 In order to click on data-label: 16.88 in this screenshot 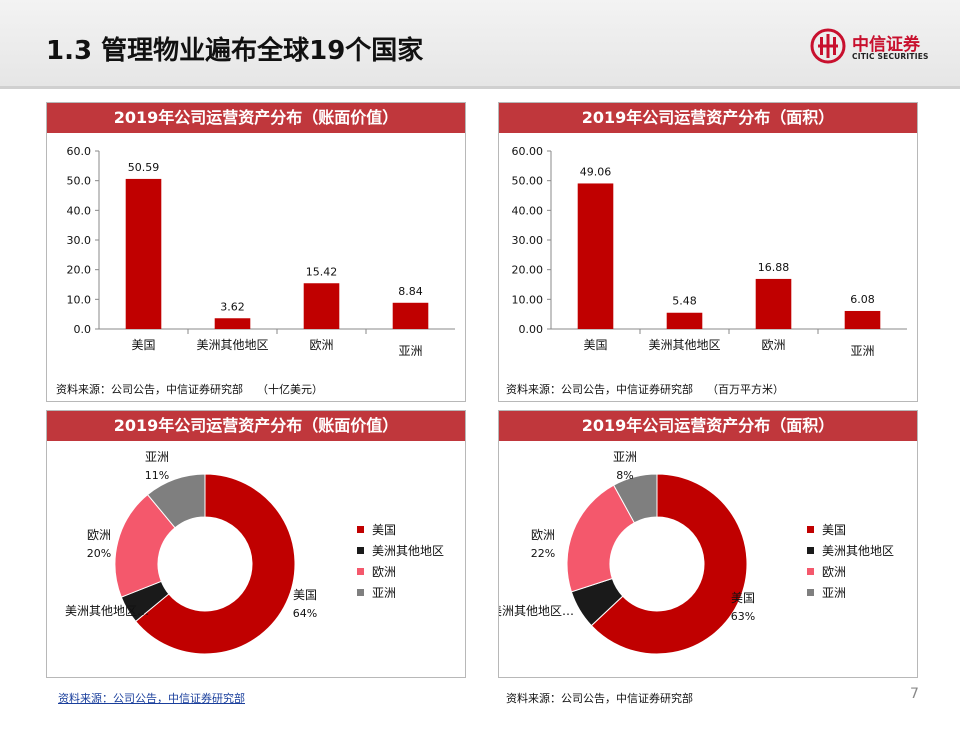, I will do `click(774, 267)`.